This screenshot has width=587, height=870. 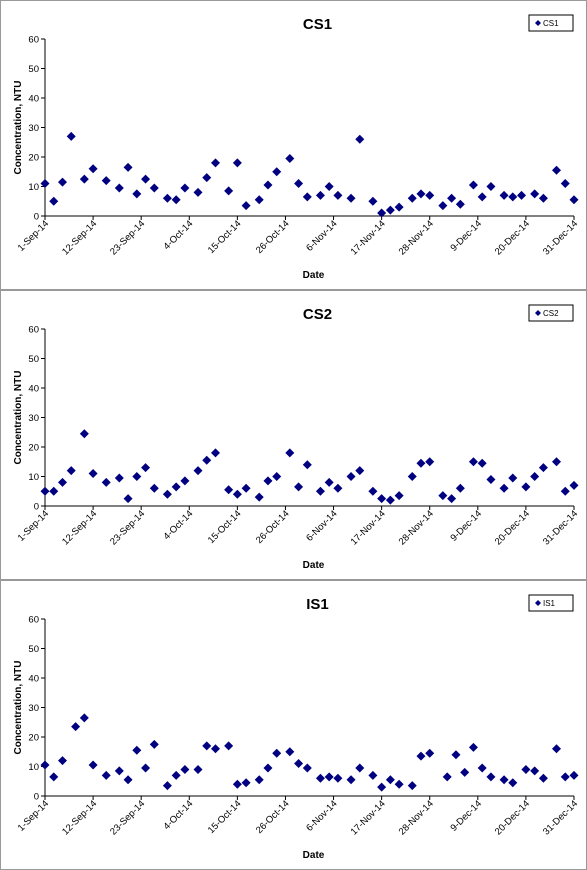 I want to click on x-tick-label: 6-Nov-14, so click(x=321, y=235).